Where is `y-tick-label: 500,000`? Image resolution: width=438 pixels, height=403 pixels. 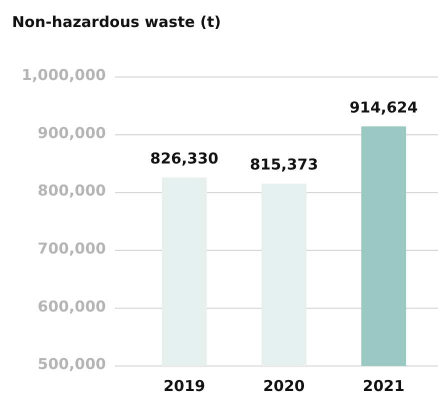 y-tick-label: 500,000 is located at coordinates (72, 364).